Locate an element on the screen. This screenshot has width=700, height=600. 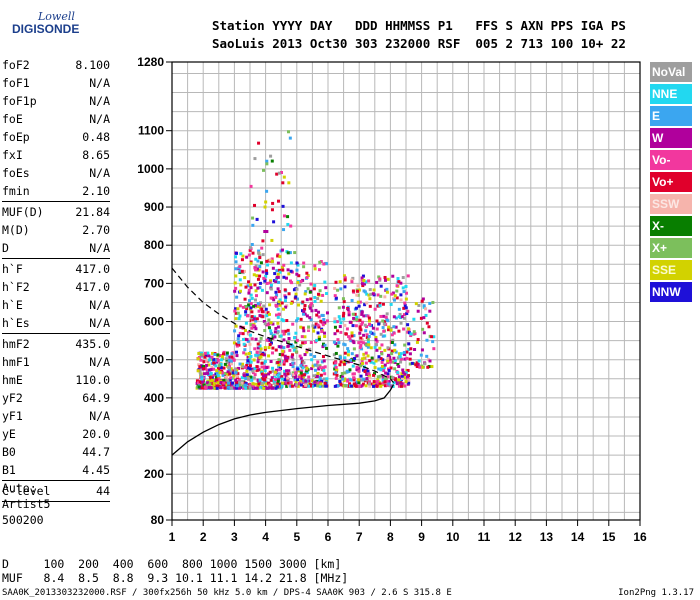
param-name: foF1p is located at coordinates (19, 101).